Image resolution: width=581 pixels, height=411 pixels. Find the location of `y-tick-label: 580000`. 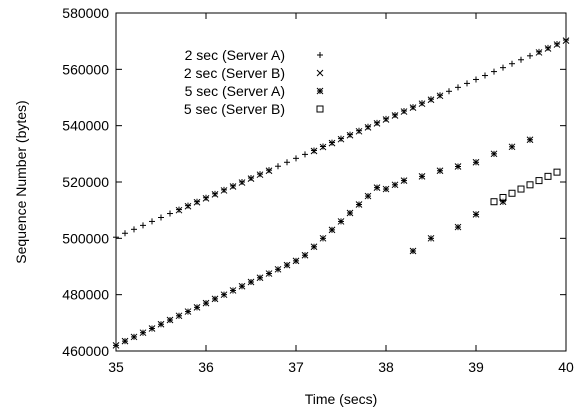

y-tick-label: 580000 is located at coordinates (85, 13).